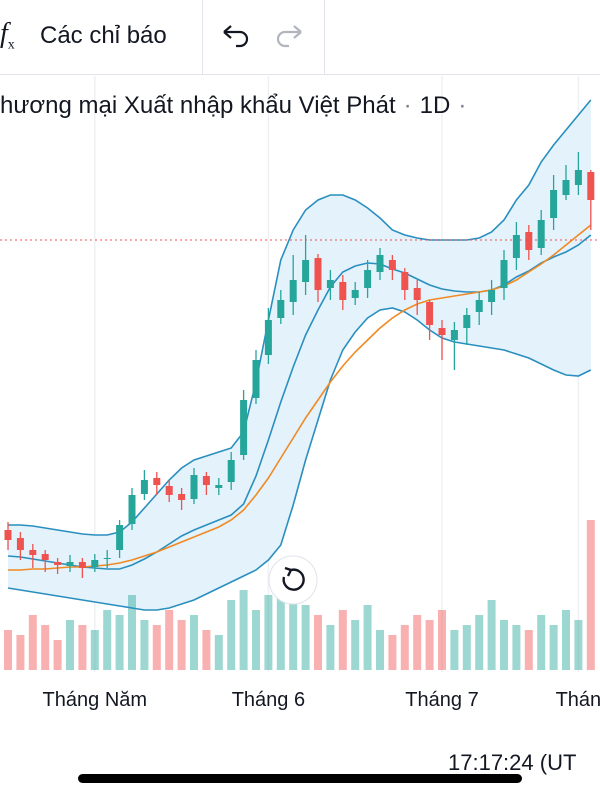 This screenshot has height=800, width=600. Describe the element at coordinates (578, 700) in the screenshot. I see `x-tick-label: Thán` at that location.